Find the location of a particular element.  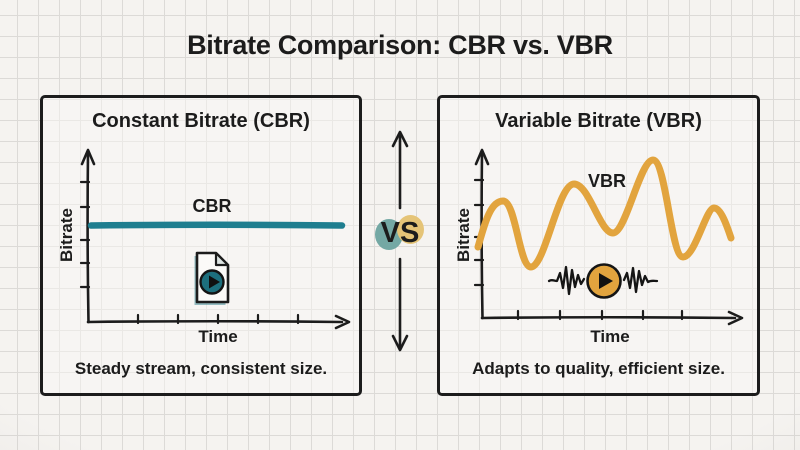

file-fold-corner is located at coordinates (222, 259).